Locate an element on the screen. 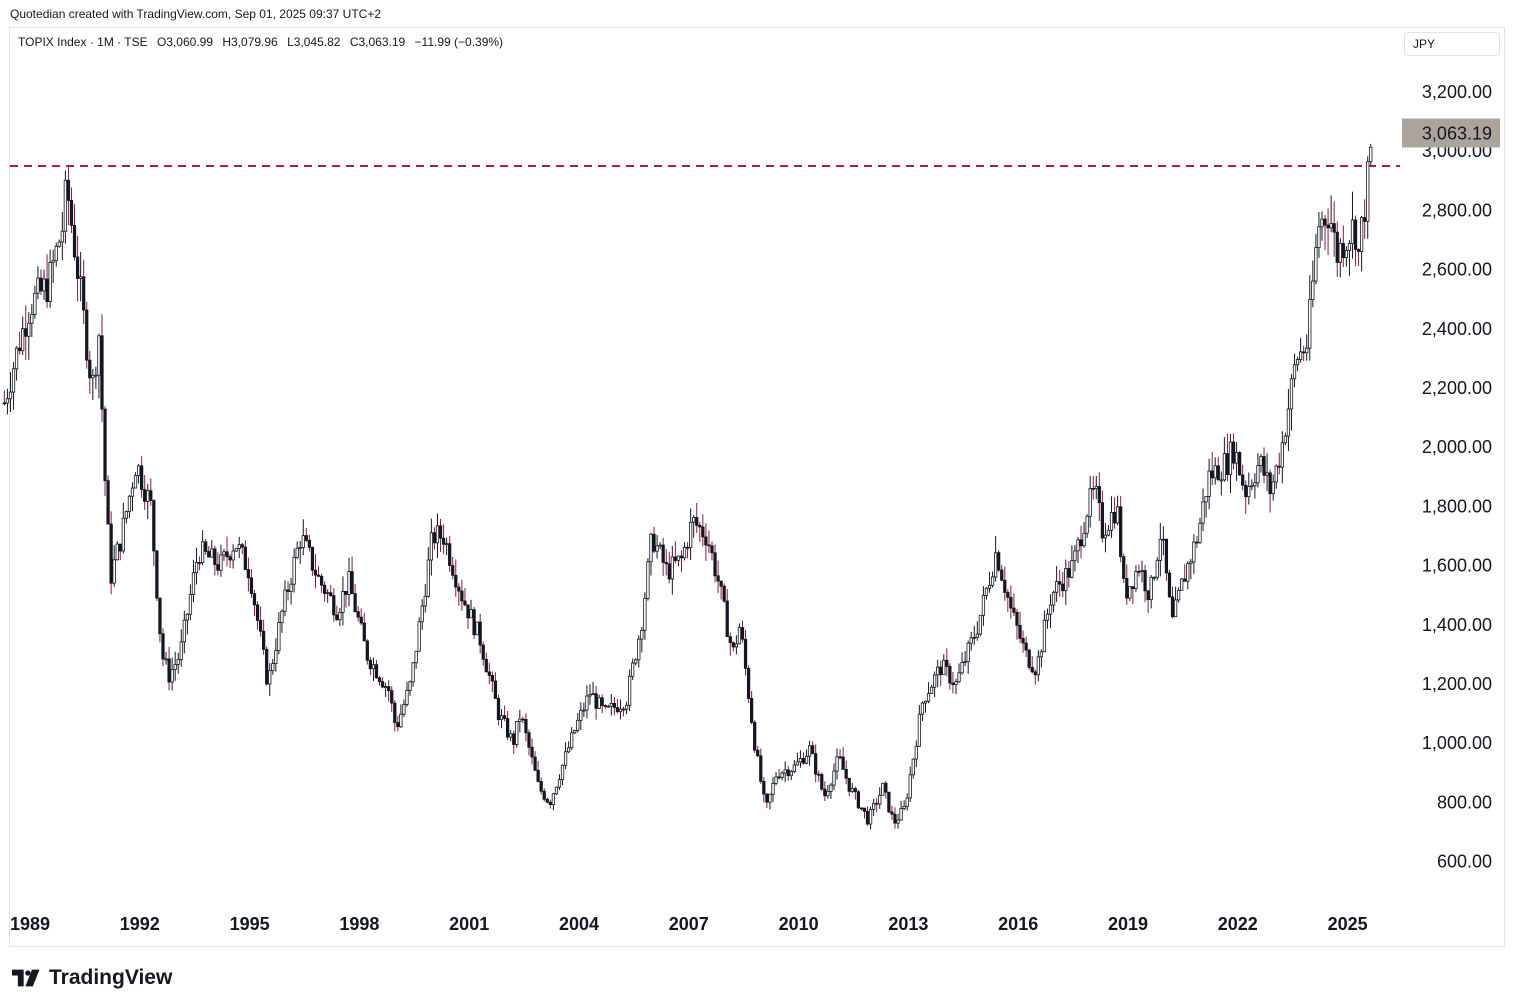  symbol-label: TOPIX Index · 1M · TSE is located at coordinates (83, 42).